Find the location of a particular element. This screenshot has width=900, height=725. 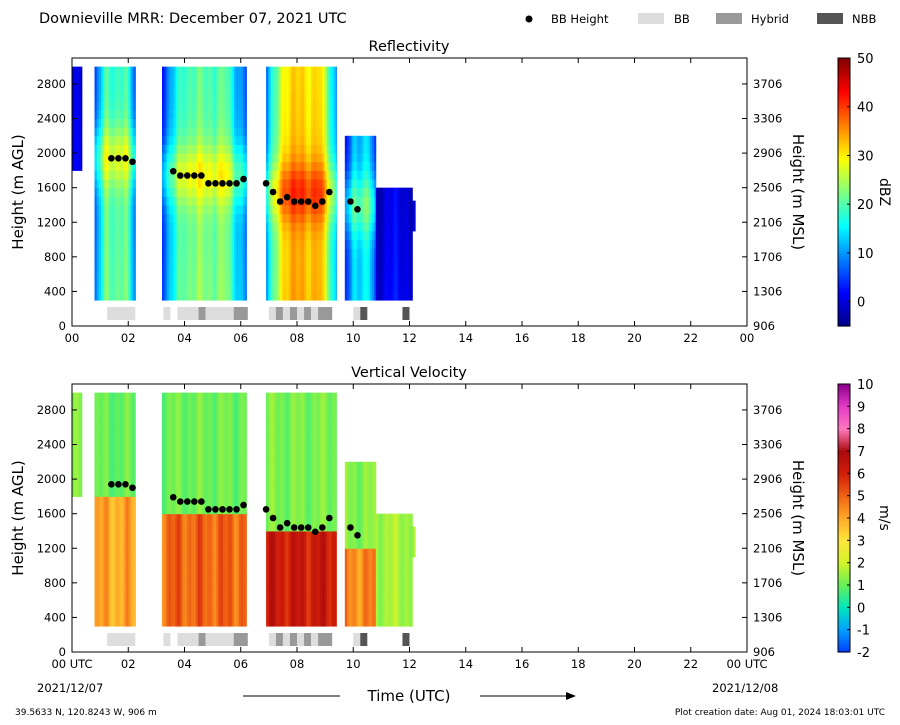

bb-height-point is located at coordinates (215, 183).